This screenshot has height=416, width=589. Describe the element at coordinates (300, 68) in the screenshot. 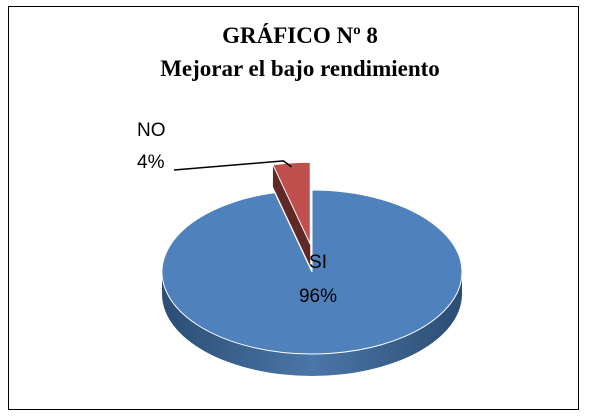

I see `chart-subtitle: Mejorar el bajo rendimiento` at that location.